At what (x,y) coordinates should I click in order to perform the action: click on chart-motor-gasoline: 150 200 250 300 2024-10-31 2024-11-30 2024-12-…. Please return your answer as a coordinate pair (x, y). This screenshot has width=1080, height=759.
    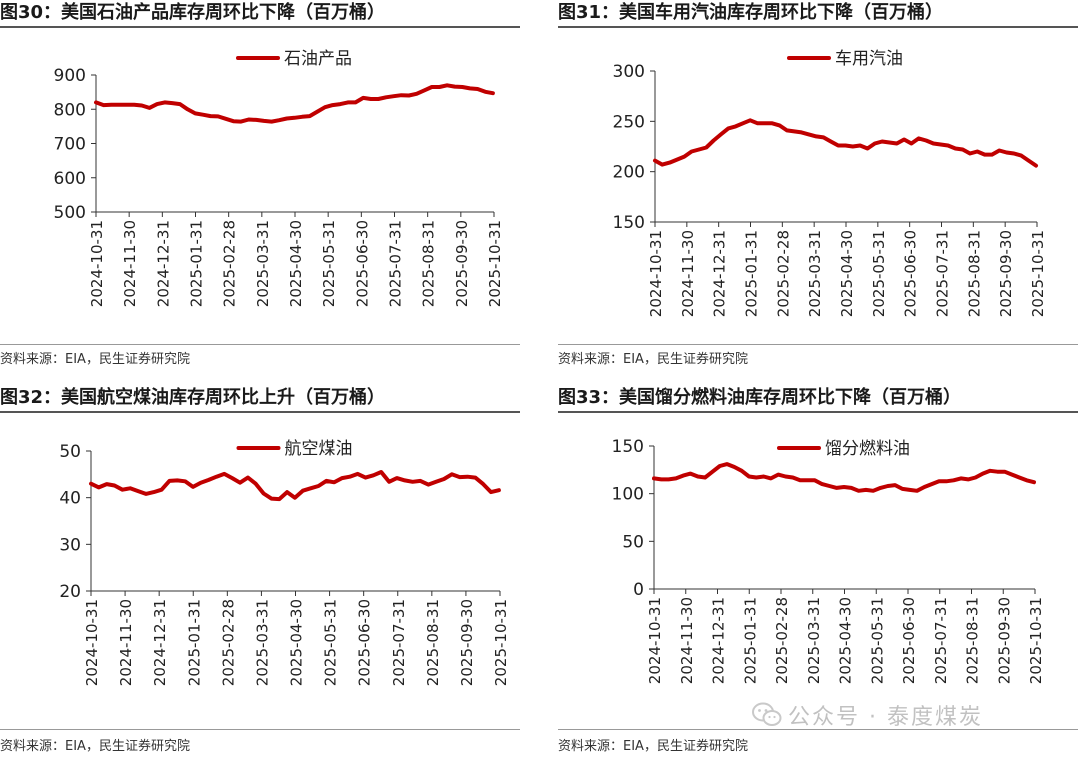
    Looking at the image, I should click on (830, 183).